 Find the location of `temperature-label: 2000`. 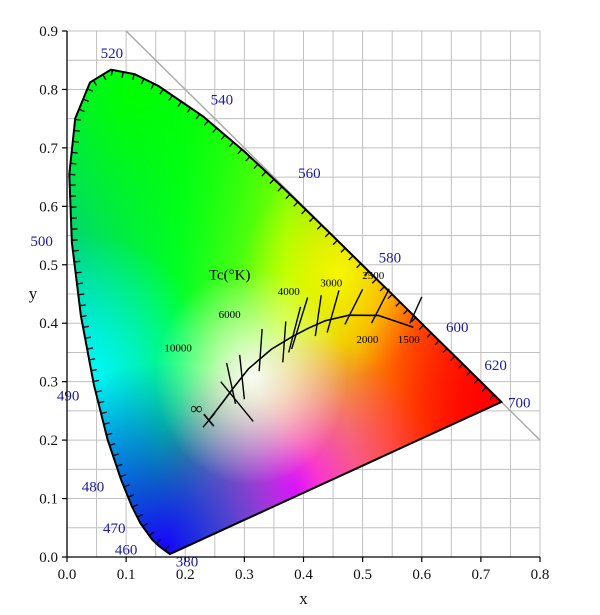

temperature-label: 2000 is located at coordinates (367, 340).